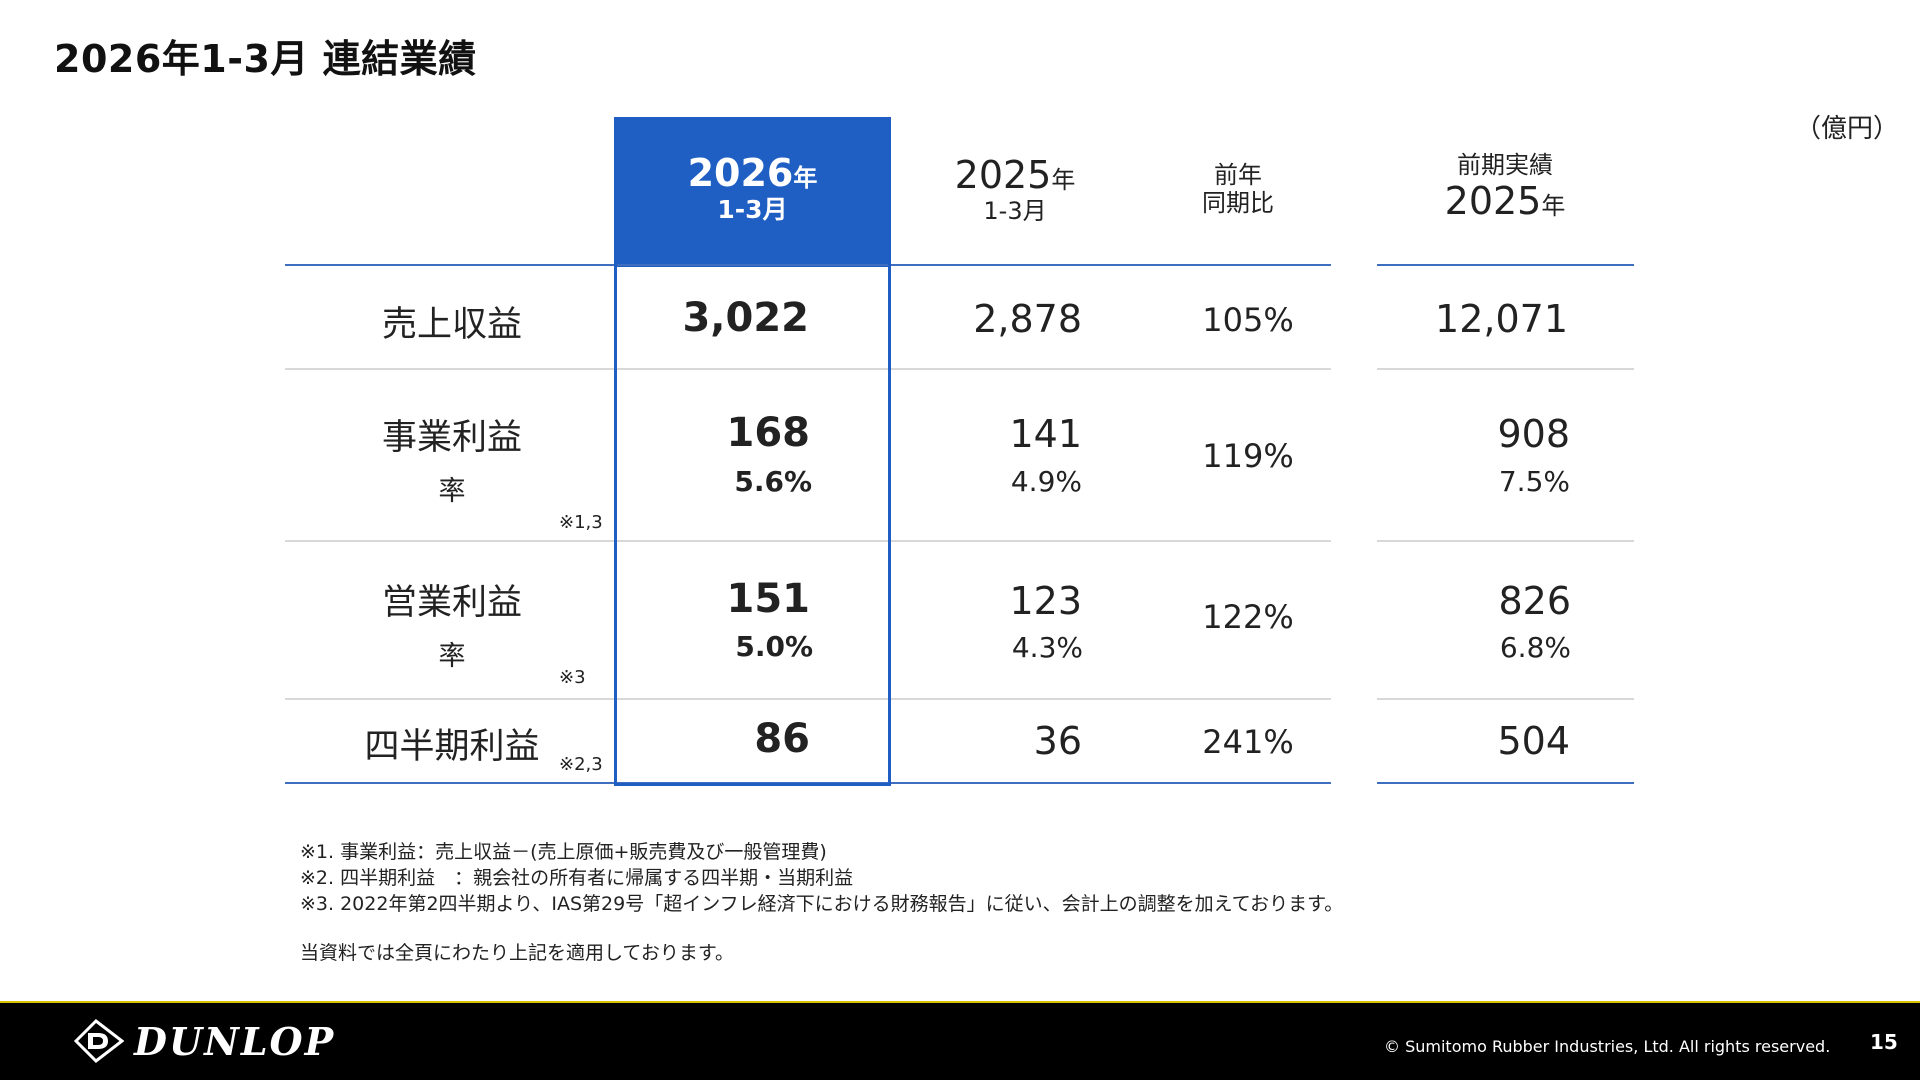 This screenshot has width=1920, height=1080. Describe the element at coordinates (1248, 742) in the screenshot. I see `quarter-yoy-value: 241%` at that location.